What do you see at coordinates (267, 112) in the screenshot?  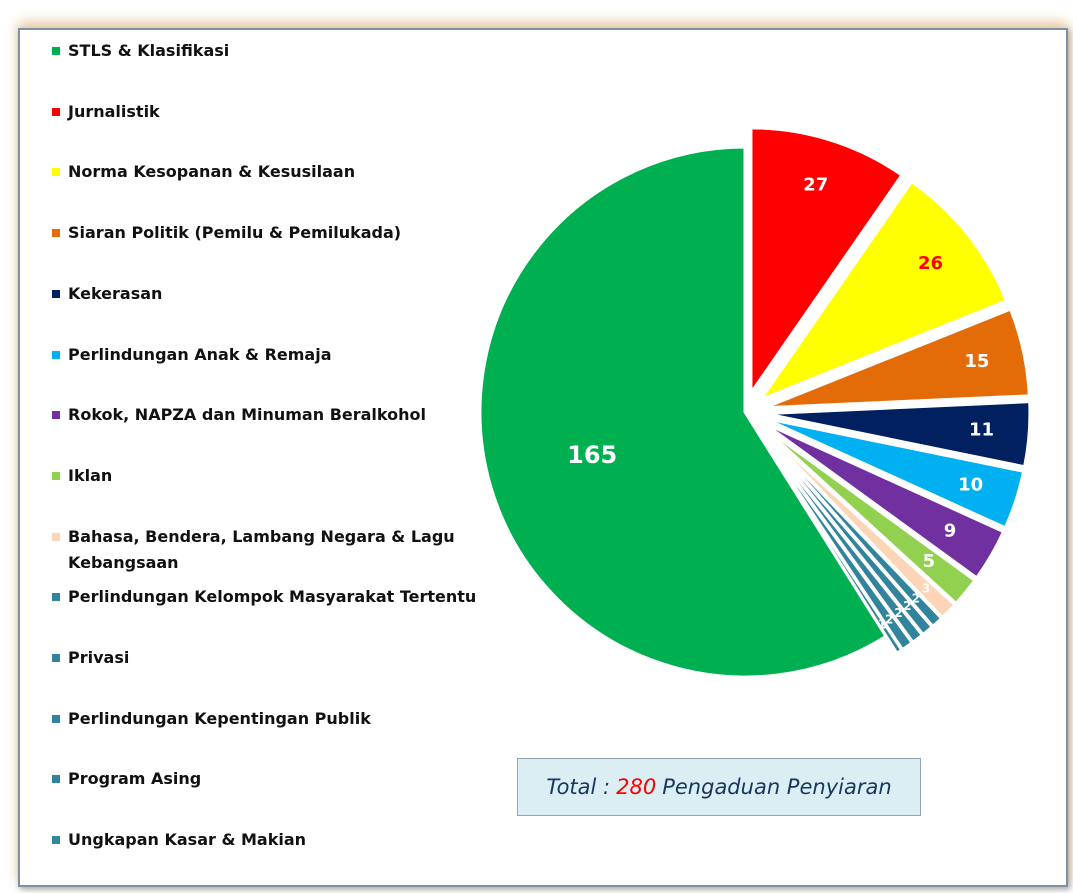 I see `legend-item: Jurnalistik` at bounding box center [267, 112].